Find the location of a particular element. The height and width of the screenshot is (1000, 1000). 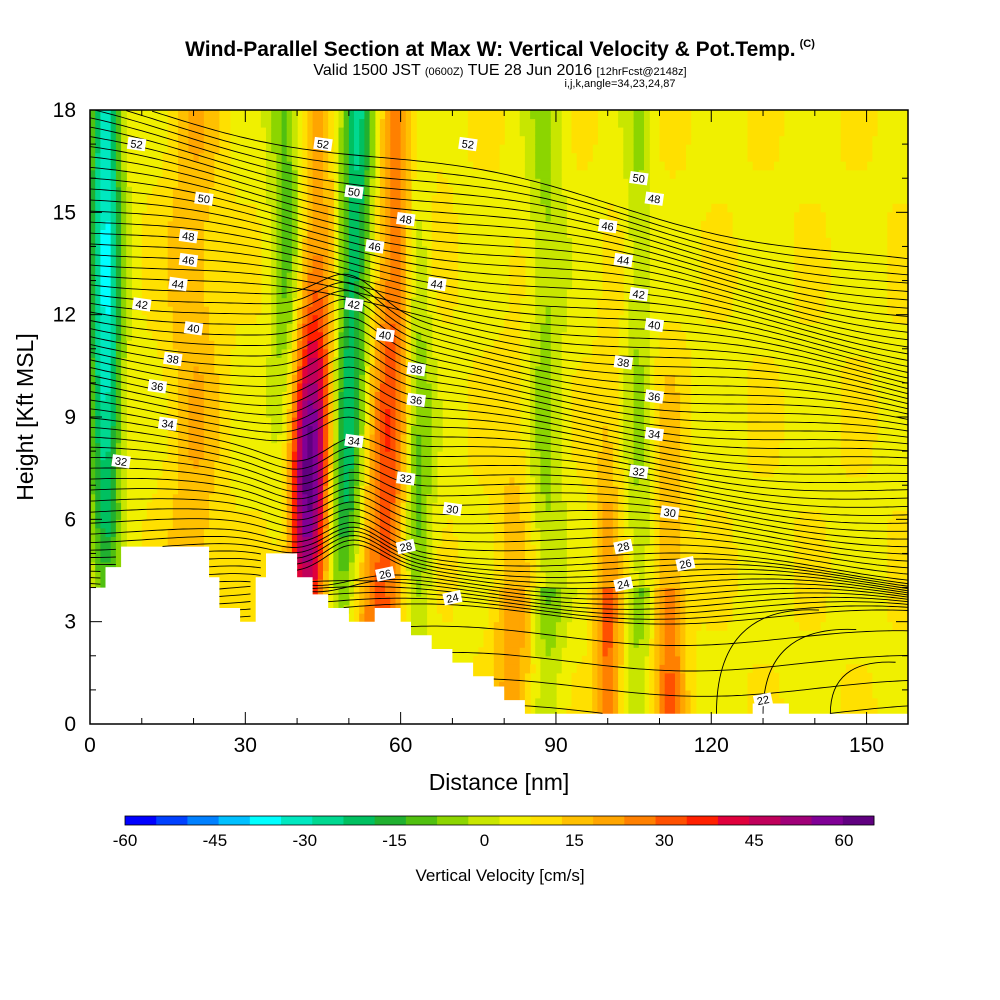

title-tag: (C) is located at coordinates (807, 44).